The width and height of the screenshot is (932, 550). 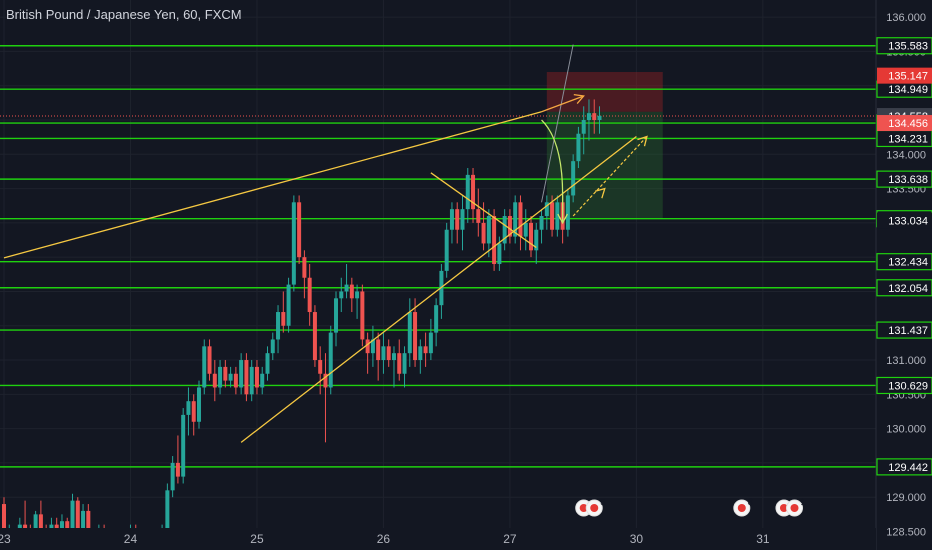 I want to click on y-tick-label: 134.000, so click(x=906, y=155).